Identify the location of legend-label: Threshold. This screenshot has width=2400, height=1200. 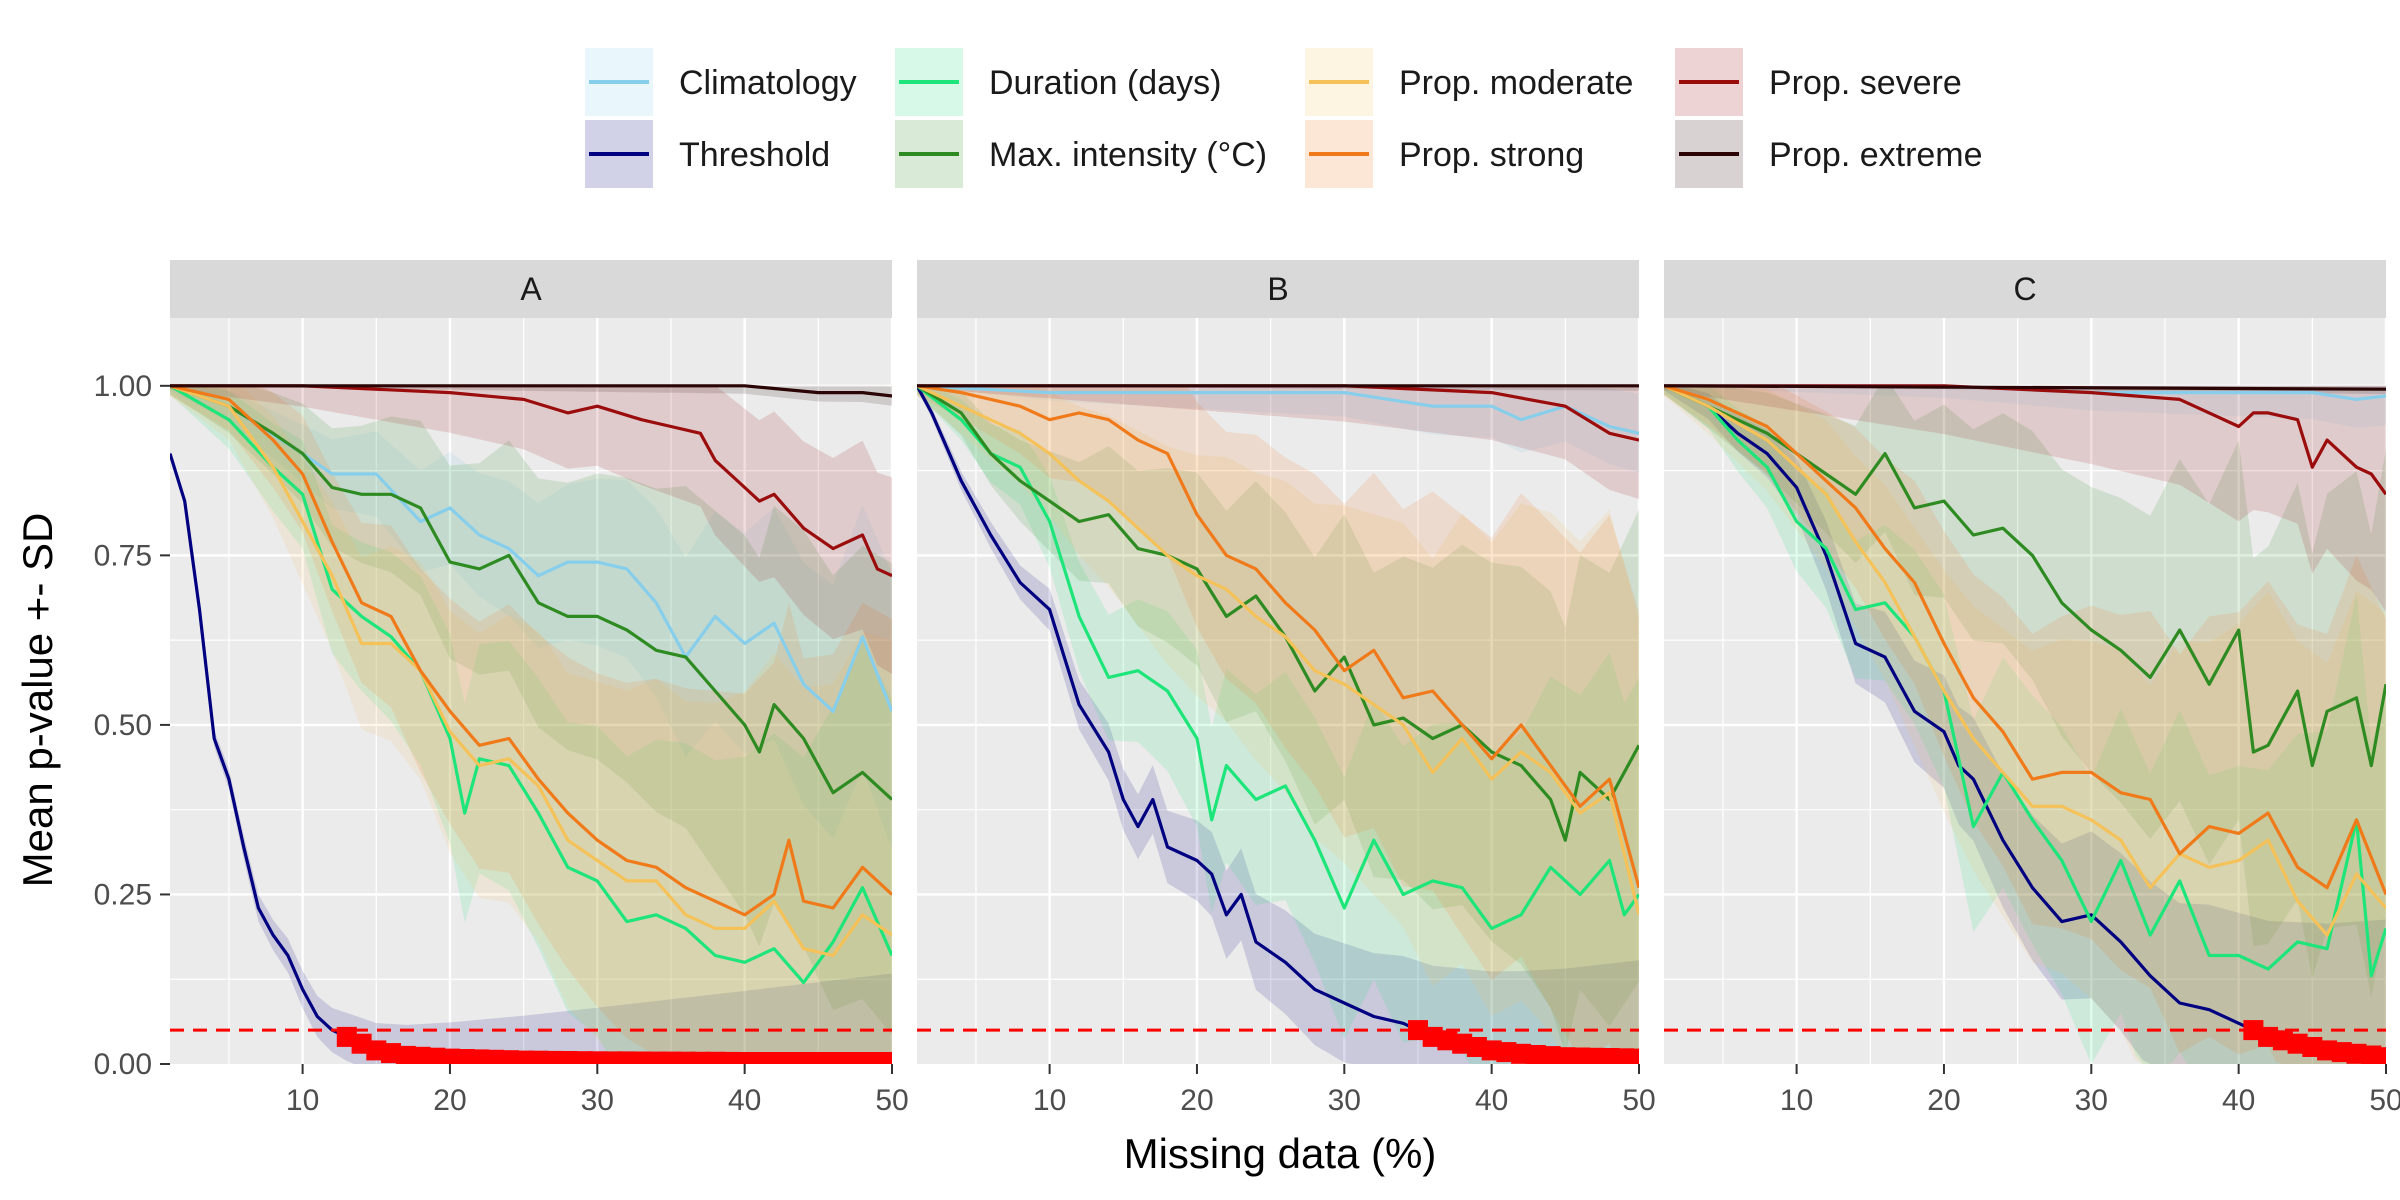
(754, 155).